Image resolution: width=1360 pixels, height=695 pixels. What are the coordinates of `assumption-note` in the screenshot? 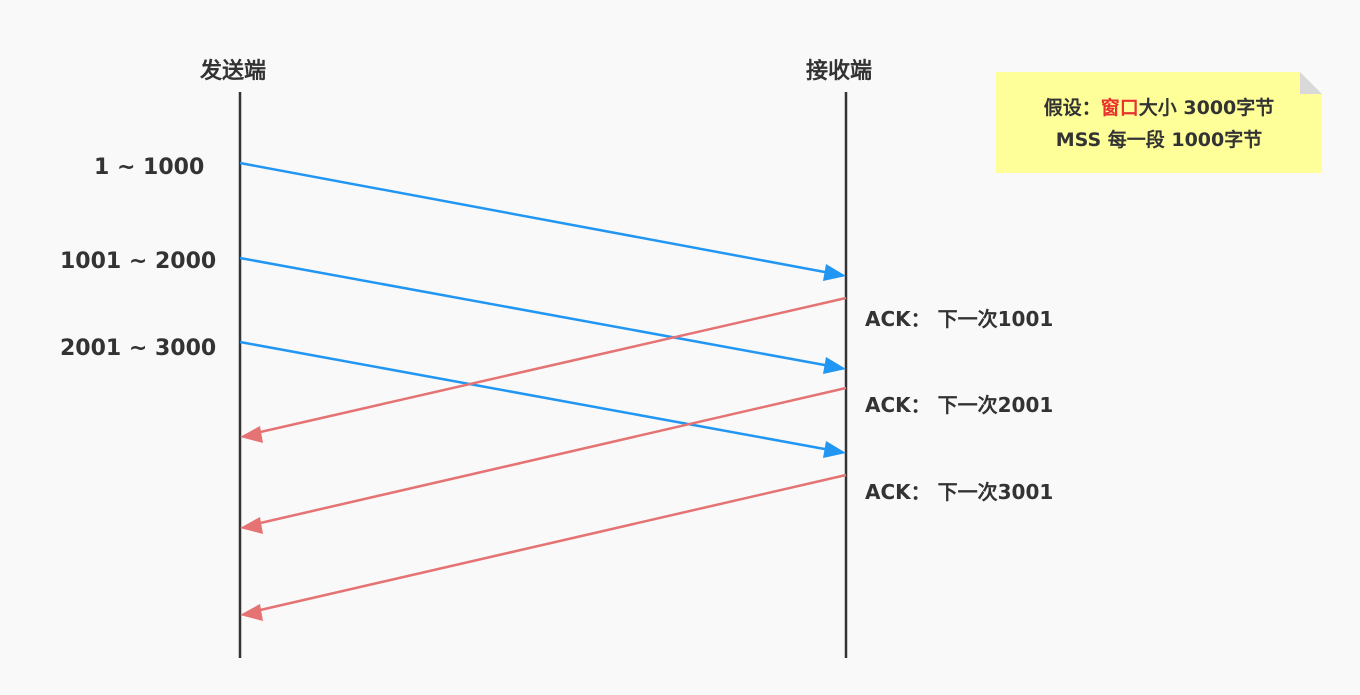 It's located at (1159, 122).